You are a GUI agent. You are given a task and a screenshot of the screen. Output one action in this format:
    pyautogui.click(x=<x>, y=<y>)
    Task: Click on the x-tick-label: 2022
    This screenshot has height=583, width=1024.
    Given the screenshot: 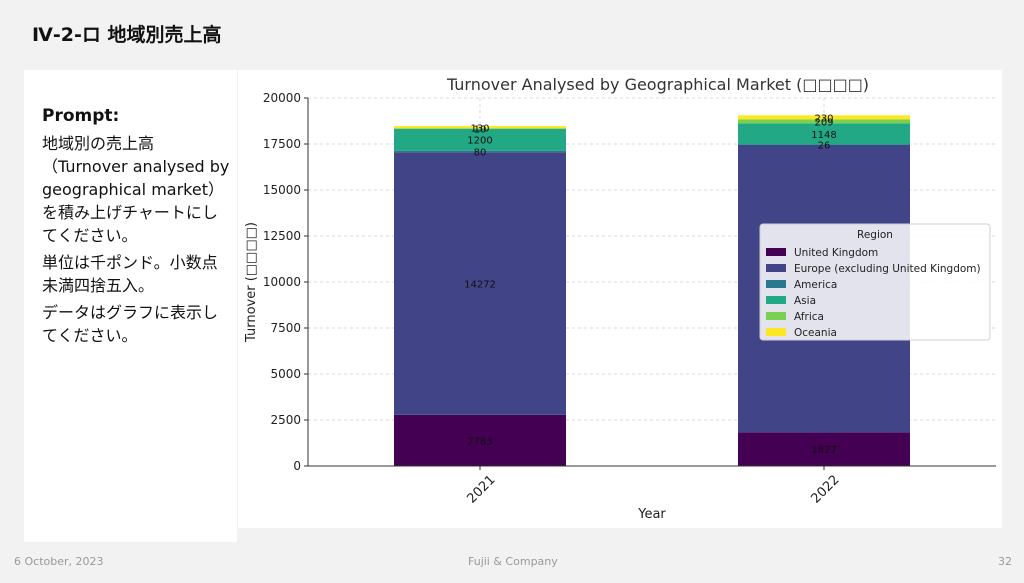 What is the action you would take?
    pyautogui.click(x=826, y=490)
    